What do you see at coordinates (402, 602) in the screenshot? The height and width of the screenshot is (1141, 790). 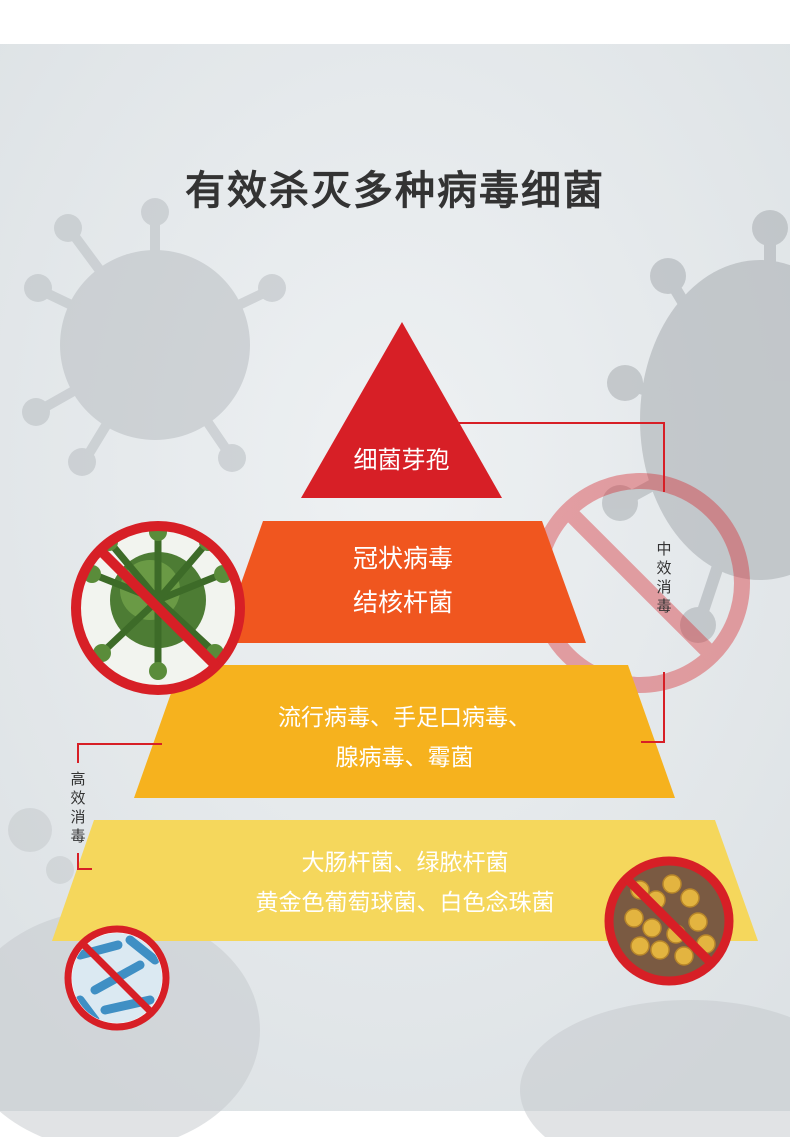 I see `tier-2-line-2: 结核杆菌` at bounding box center [402, 602].